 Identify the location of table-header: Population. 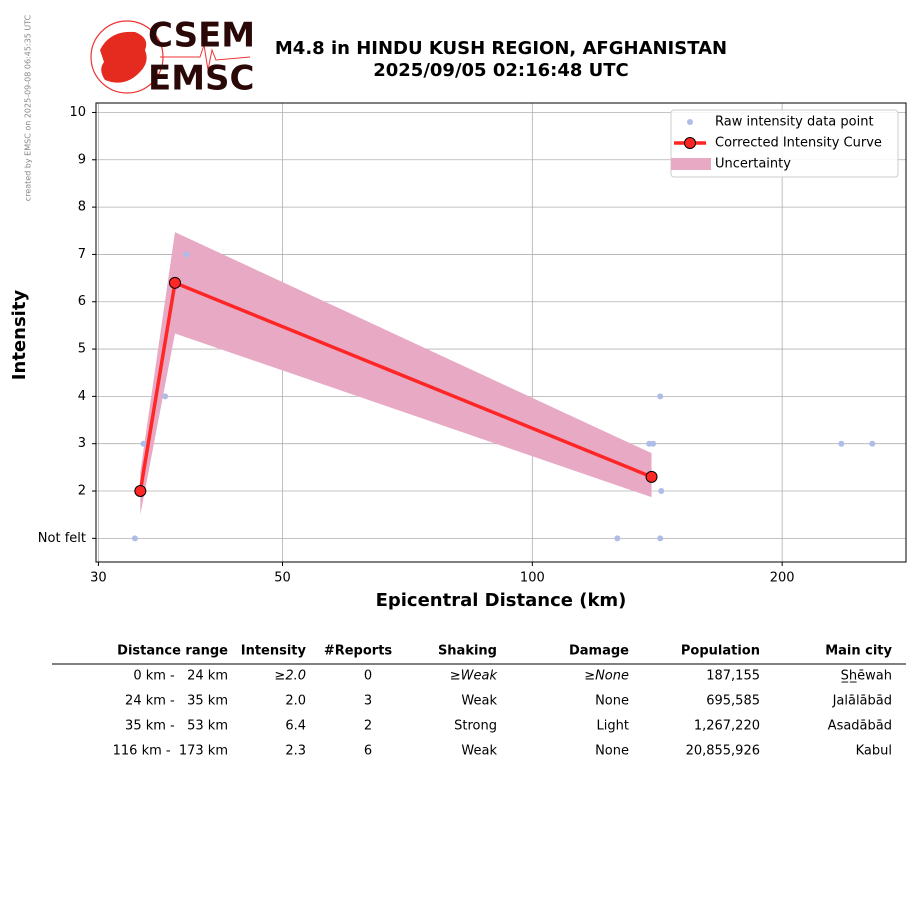
(720, 651).